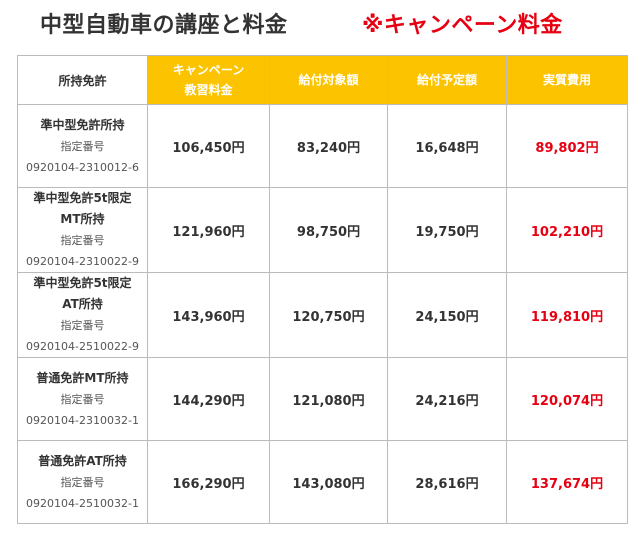 The image size is (640, 540). Describe the element at coordinates (328, 146) in the screenshot. I see `subsidy-base-cell: 83,240円` at that location.